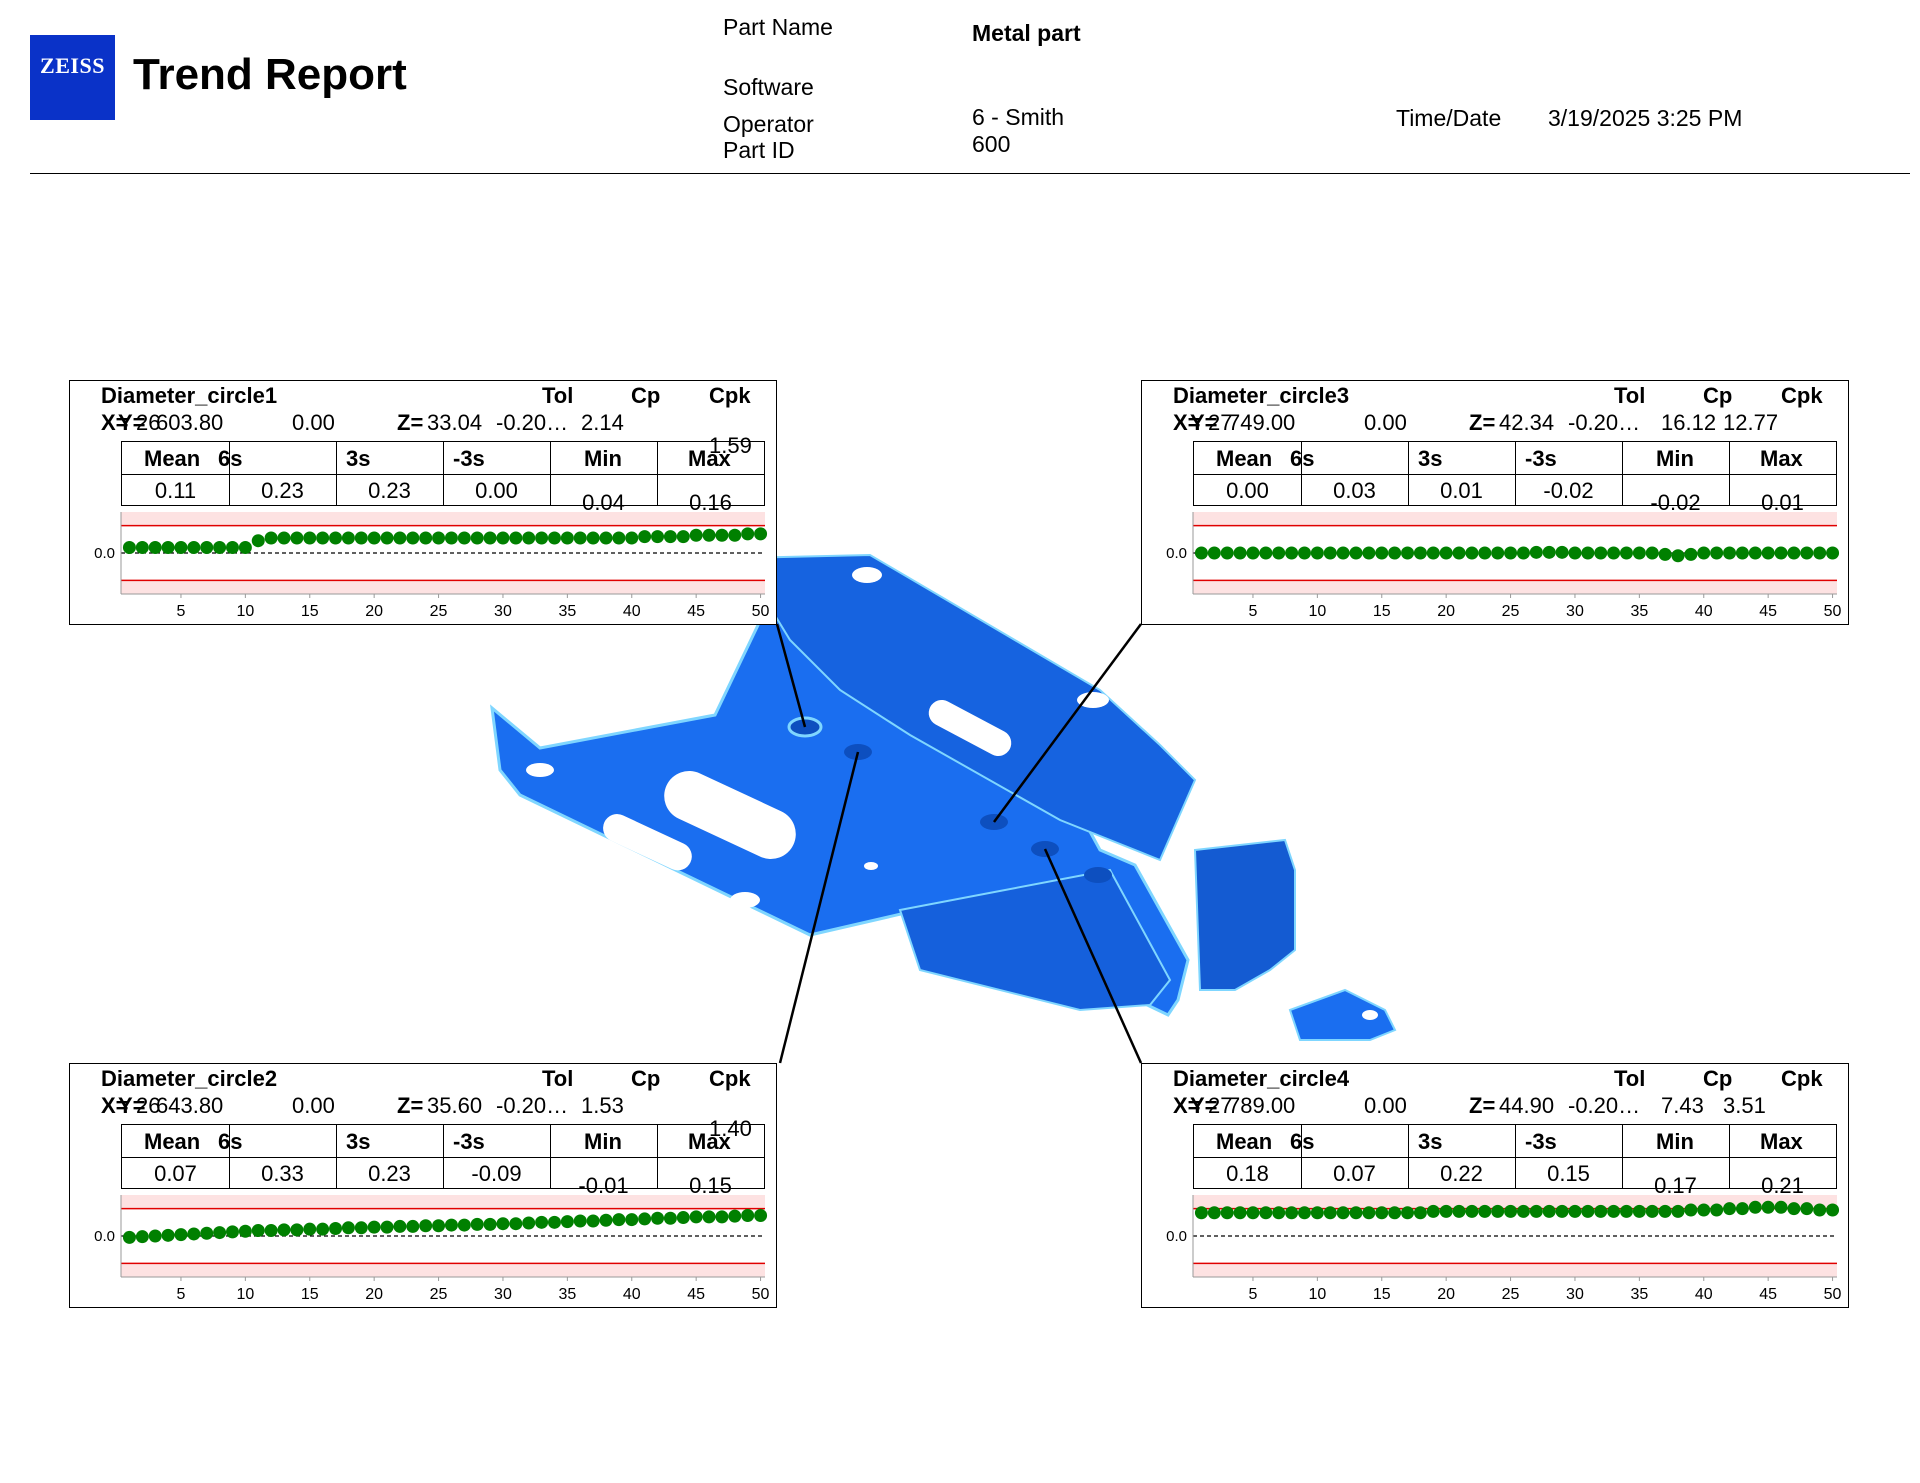 The width and height of the screenshot is (1920, 1483). Describe the element at coordinates (1744, 1105) in the screenshot. I see `cpk-value: 3.51` at that location.